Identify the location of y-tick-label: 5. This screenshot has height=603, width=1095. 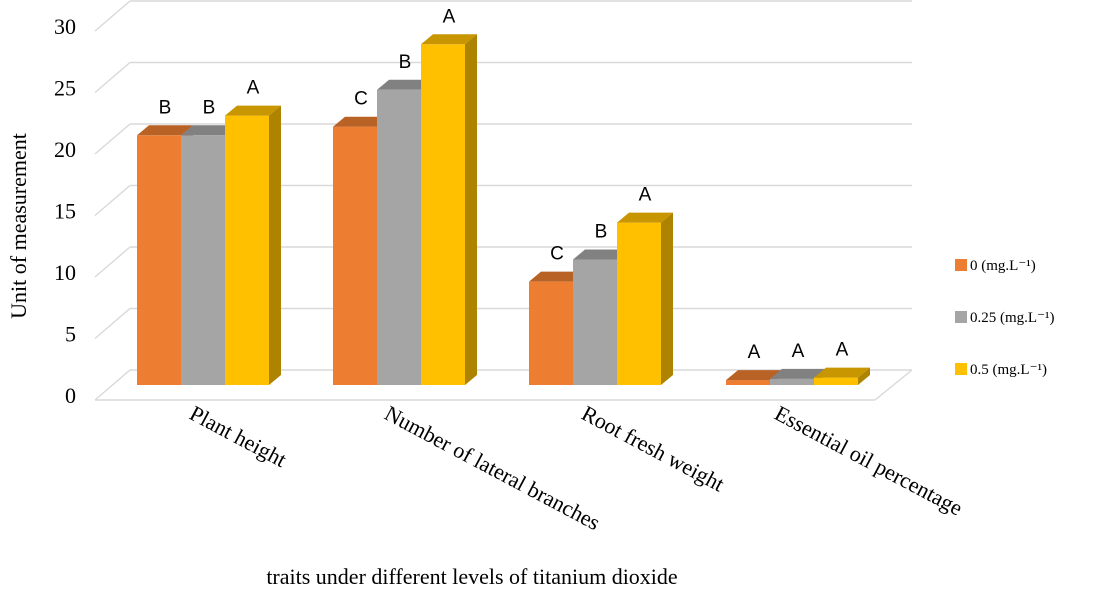
(70, 334).